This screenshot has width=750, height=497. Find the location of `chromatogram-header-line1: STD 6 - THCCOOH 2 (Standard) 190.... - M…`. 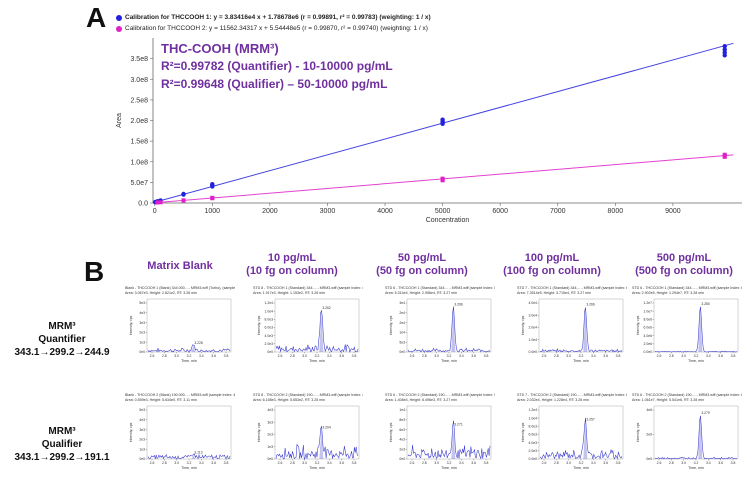

chromatogram-header-line1: STD 6 - THCCOOH 2 (Standard) 190.... - M… is located at coordinates (440, 395).